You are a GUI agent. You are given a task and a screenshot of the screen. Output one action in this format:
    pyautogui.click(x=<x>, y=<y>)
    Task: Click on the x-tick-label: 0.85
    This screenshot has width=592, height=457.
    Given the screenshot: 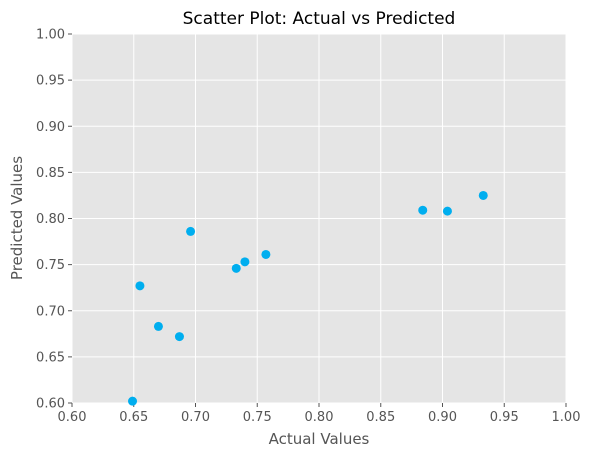 What is the action you would take?
    pyautogui.click(x=380, y=417)
    